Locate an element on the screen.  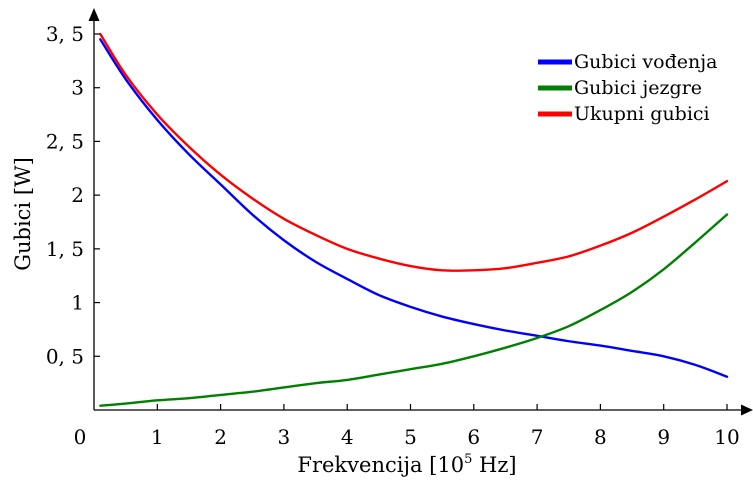
y-tick-label: 1 is located at coordinates (77, 303).